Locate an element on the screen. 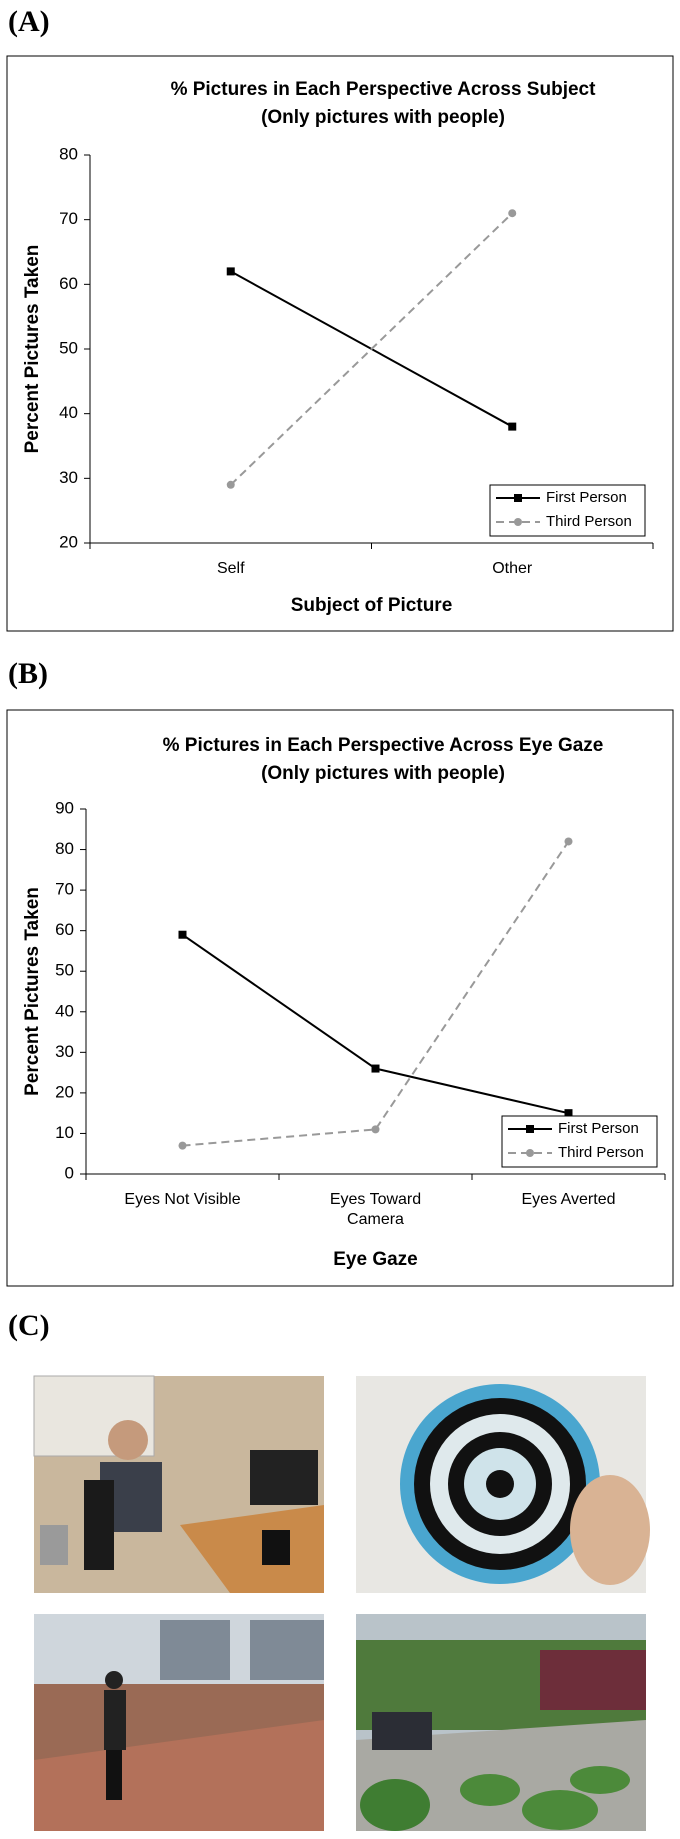 The height and width of the screenshot is (1839, 680). x-tick-label: Eyes Averted is located at coordinates (568, 1199).